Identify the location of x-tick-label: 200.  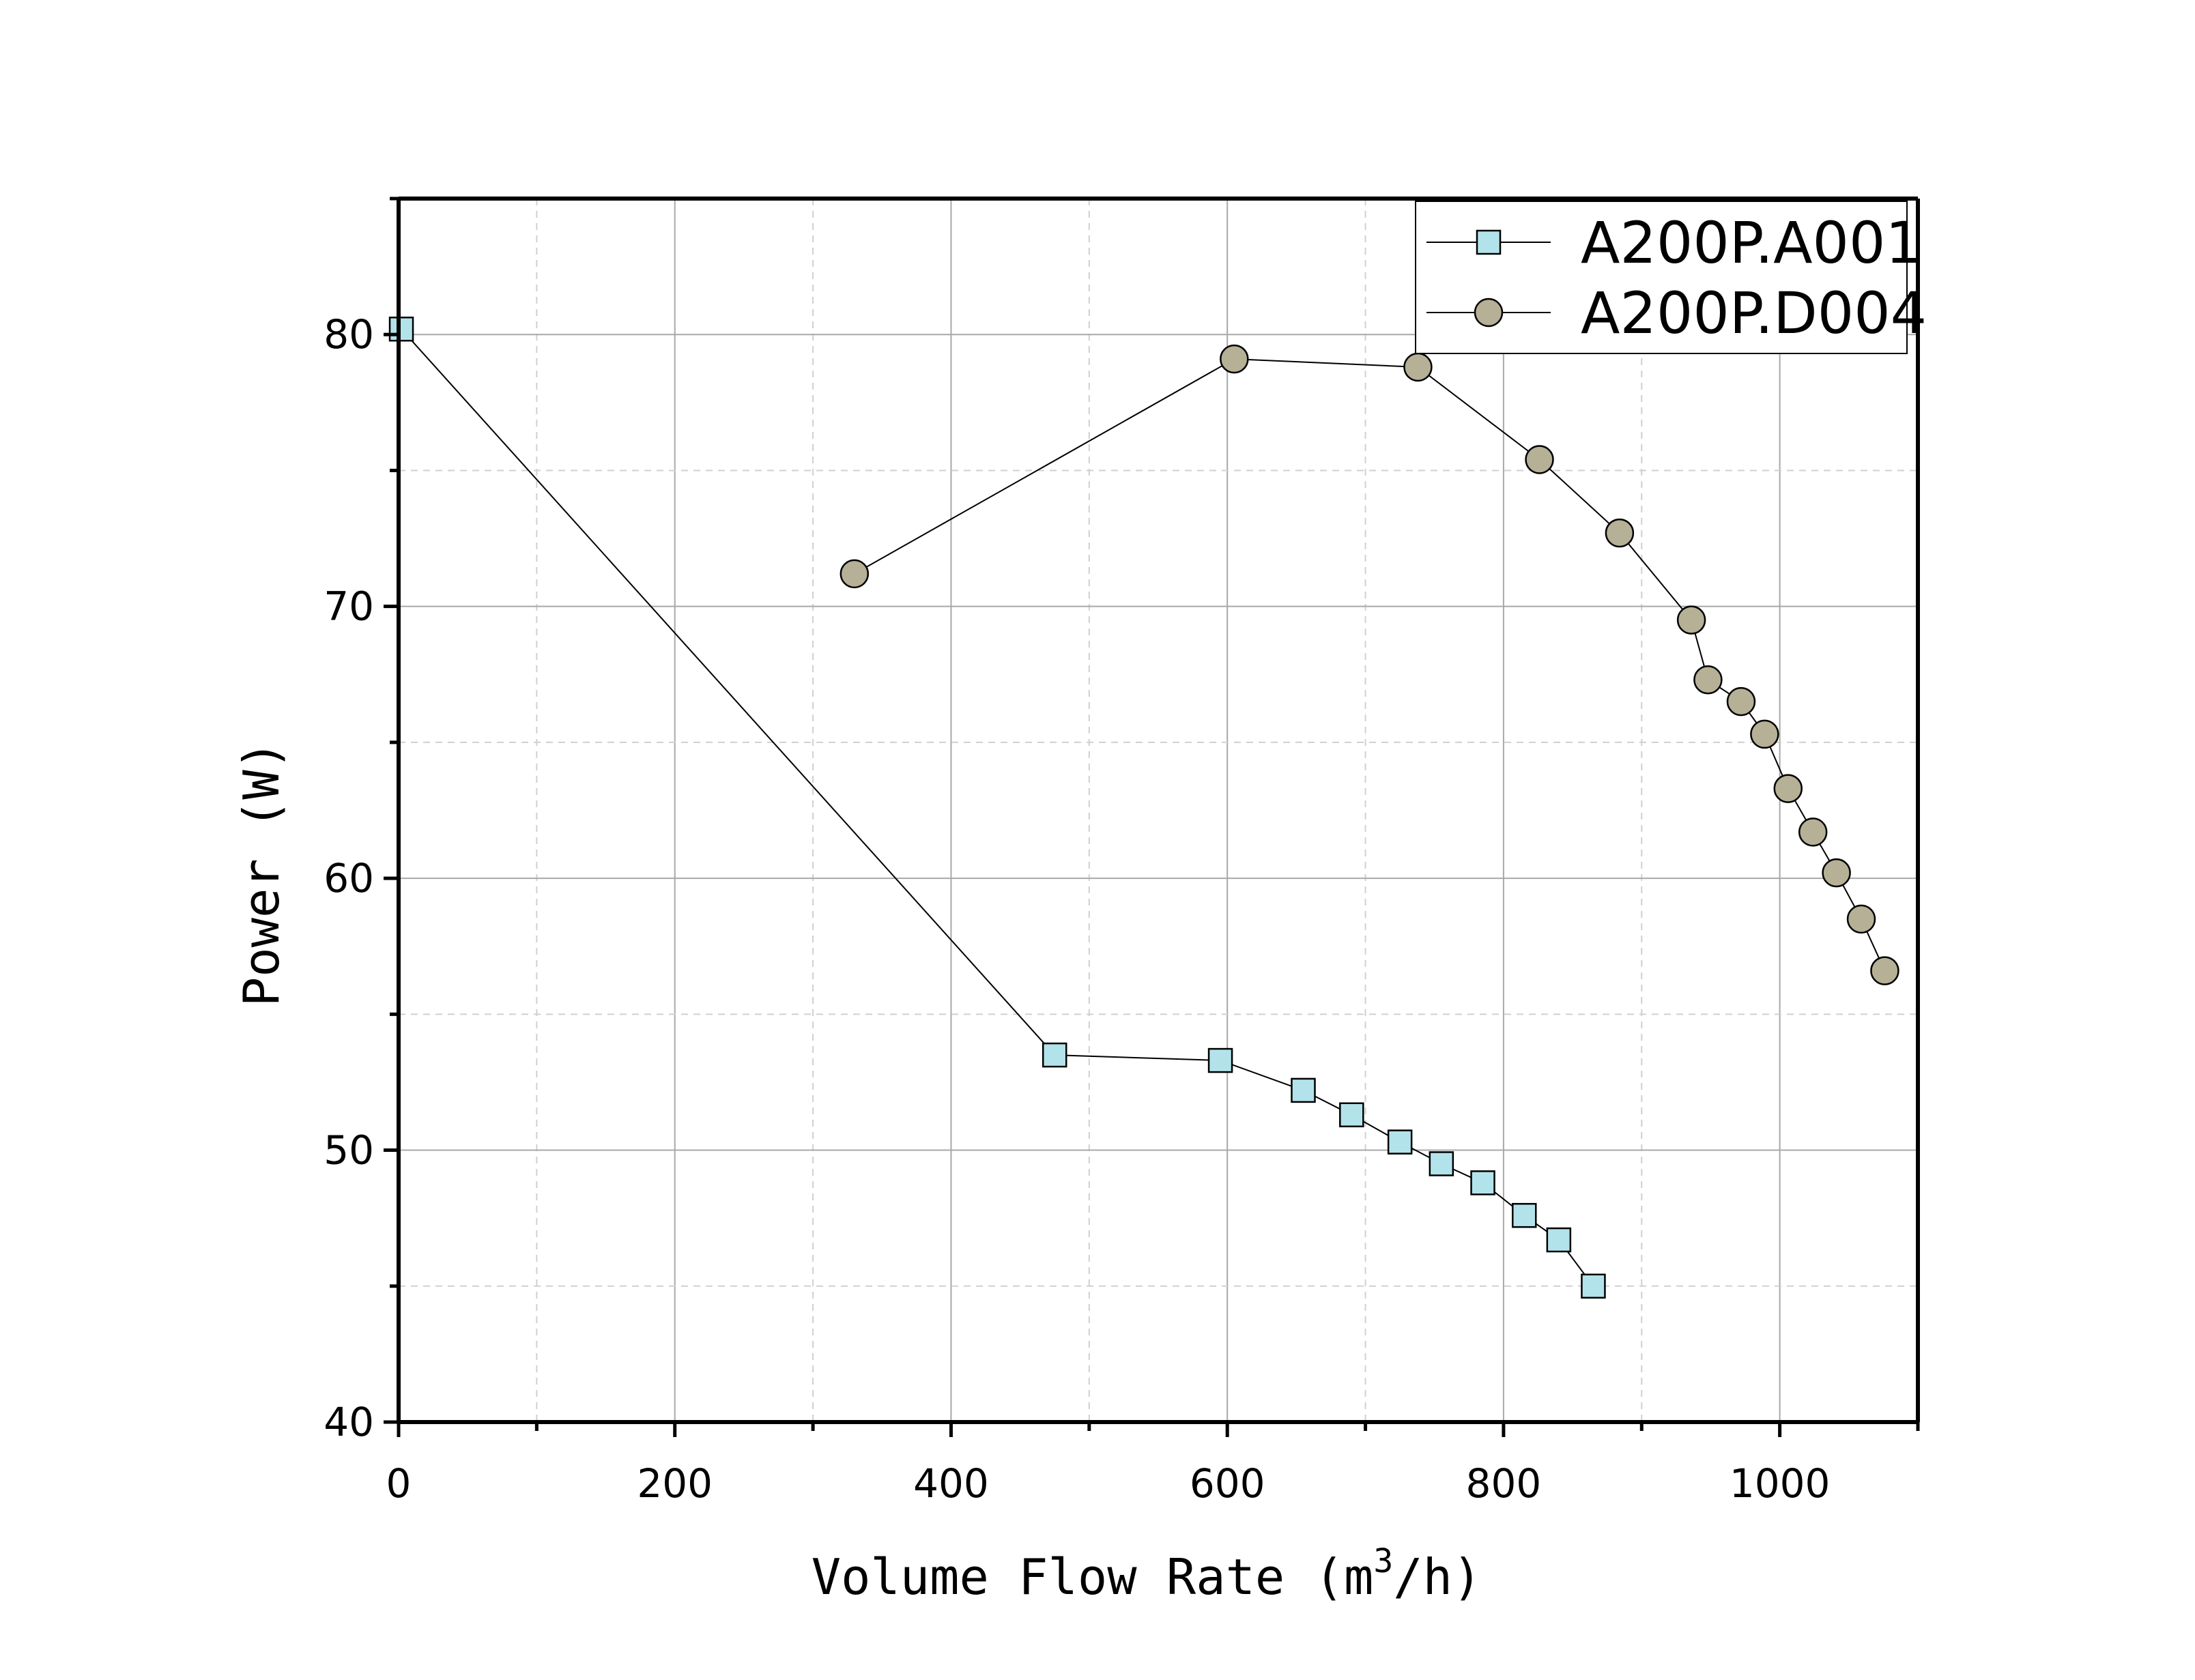
(675, 1483).